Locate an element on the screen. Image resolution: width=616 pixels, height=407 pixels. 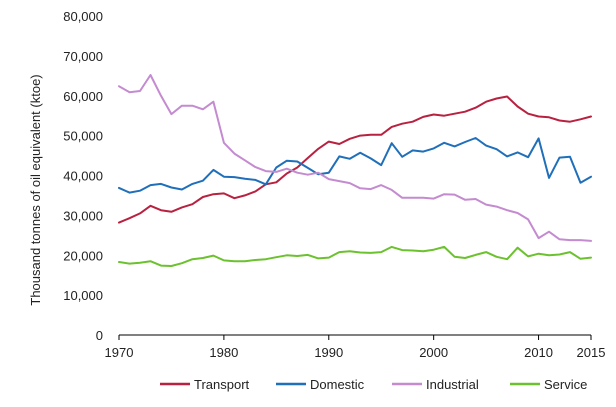
series-line-domestic is located at coordinates (355, 165).